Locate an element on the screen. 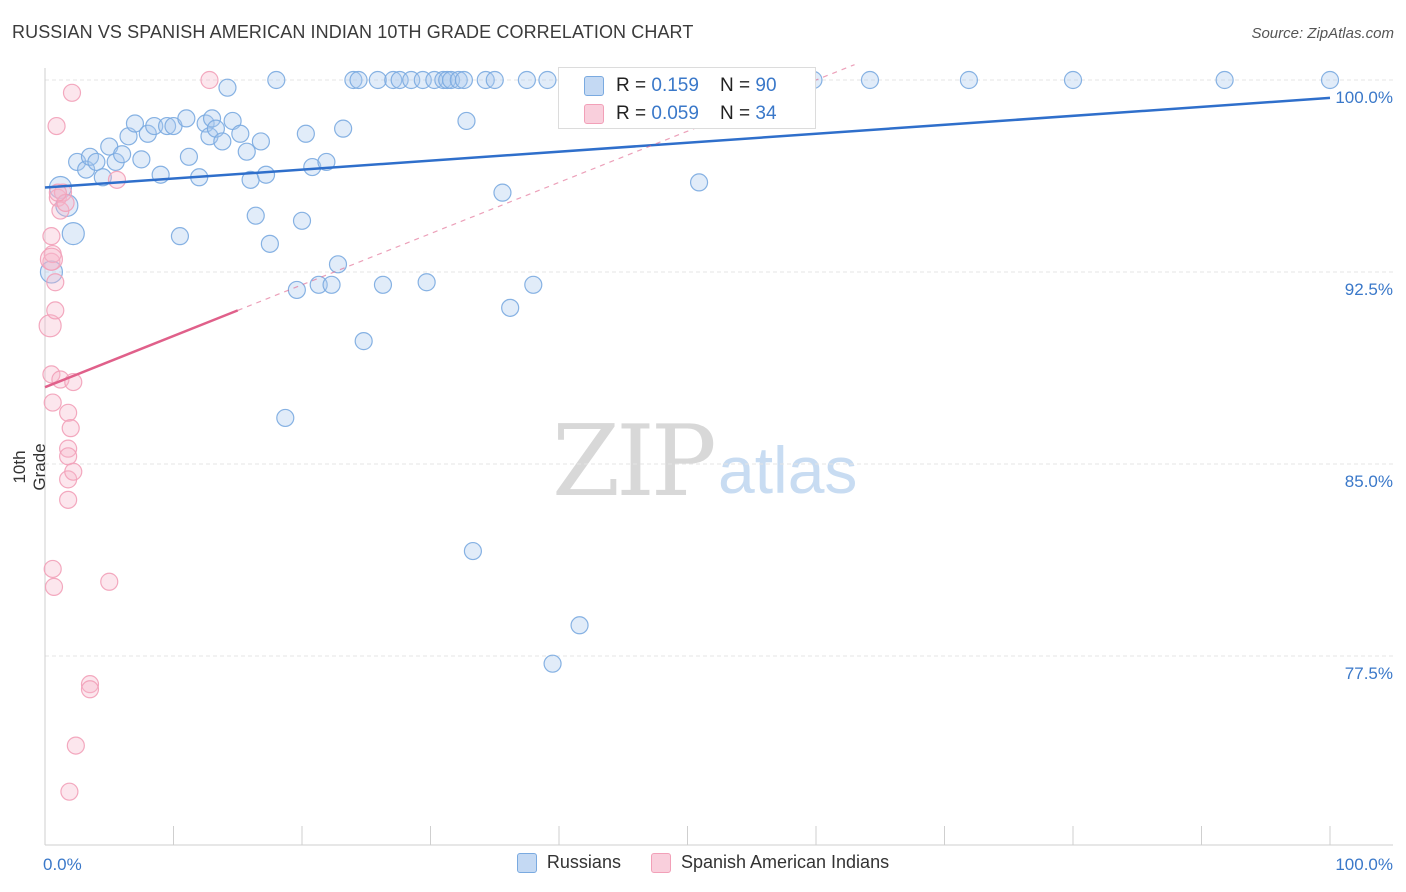  y-axis-title: 10th Grade is located at coordinates (29, 467).